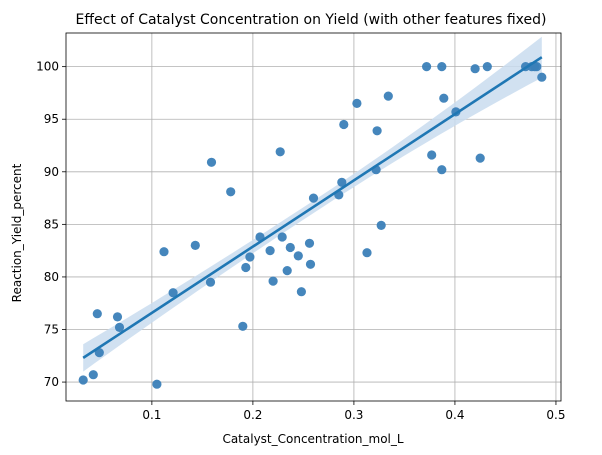 Image resolution: width=602 pixels, height=455 pixels. I want to click on y-tick-label: 70, so click(51, 382).